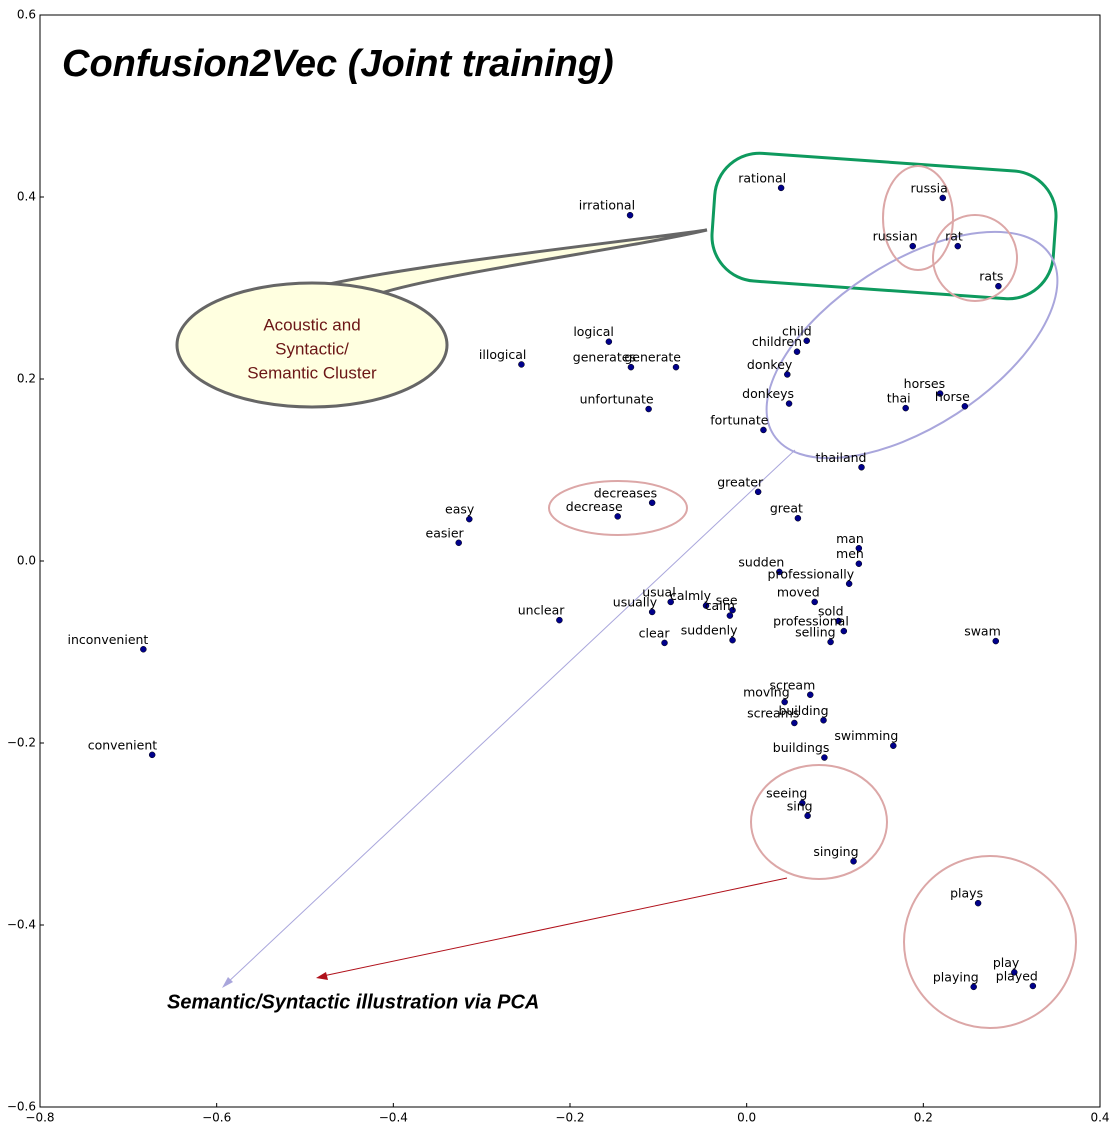 The height and width of the screenshot is (1125, 1111). Describe the element at coordinates (797, 330) in the screenshot. I see `point-label: child` at that location.